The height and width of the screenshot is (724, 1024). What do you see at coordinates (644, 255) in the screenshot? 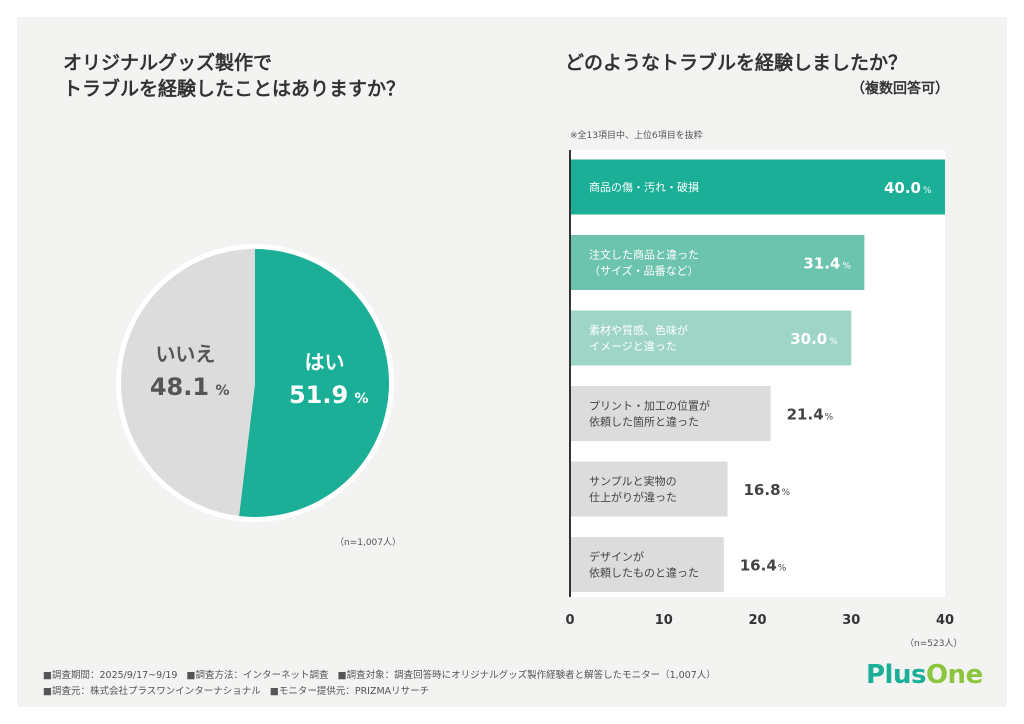
I see `bar-category-1-0: 注文した商品と違った` at bounding box center [644, 255].